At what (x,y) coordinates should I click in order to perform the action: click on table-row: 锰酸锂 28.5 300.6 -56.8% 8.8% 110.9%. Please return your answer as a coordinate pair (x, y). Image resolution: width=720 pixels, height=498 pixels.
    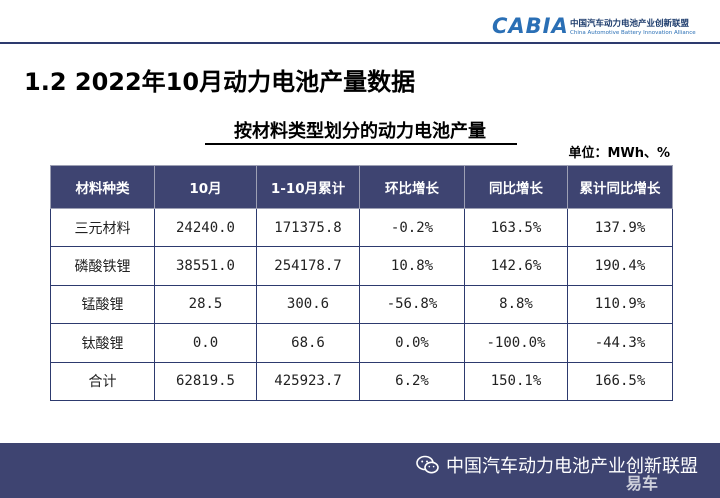
    Looking at the image, I should click on (361, 304).